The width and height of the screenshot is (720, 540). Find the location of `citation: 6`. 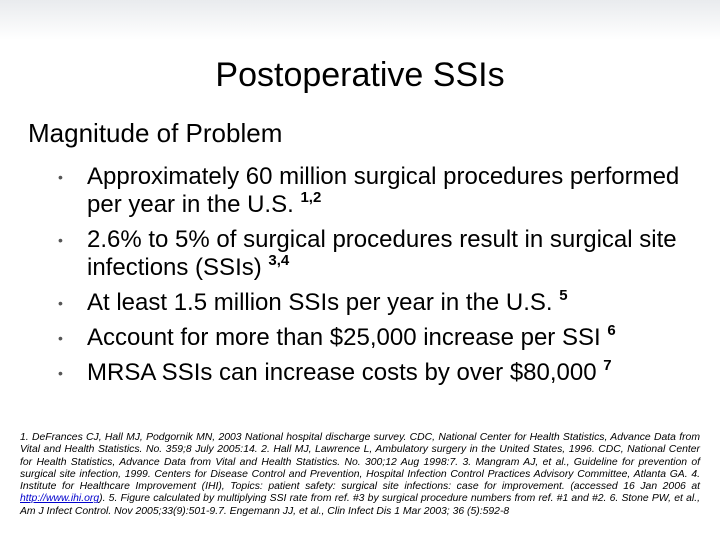

citation: 6 is located at coordinates (611, 330).